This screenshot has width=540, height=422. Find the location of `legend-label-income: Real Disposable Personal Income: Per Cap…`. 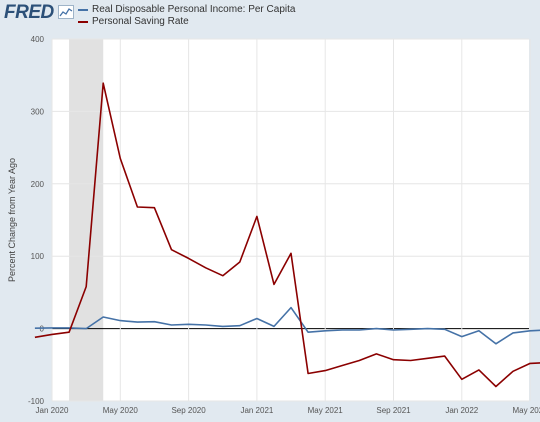

legend-label-income: Real Disposable Personal Income: Per Cap… is located at coordinates (194, 9).